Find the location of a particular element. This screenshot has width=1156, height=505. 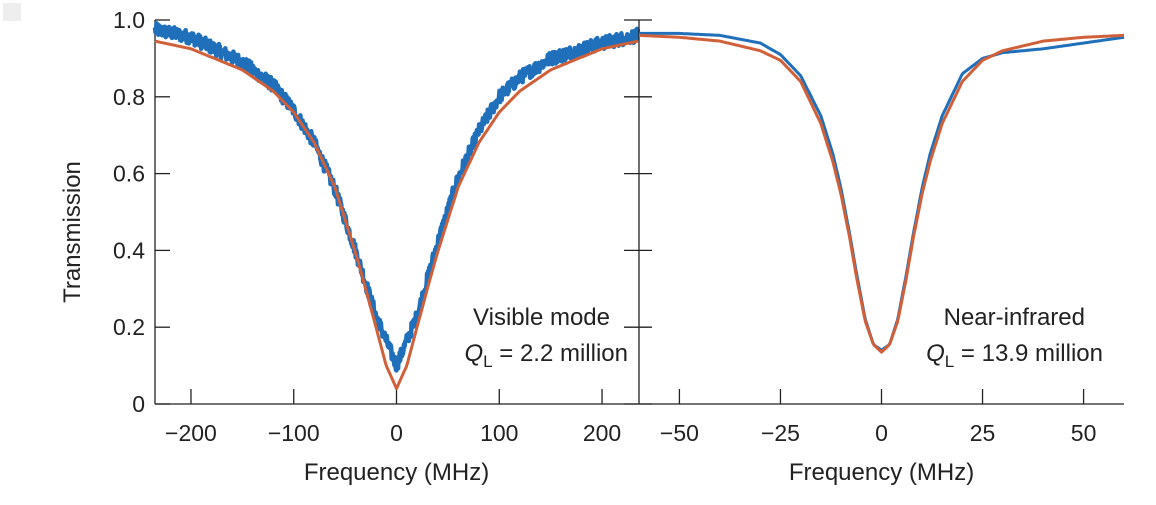

x-tick-label: −25 is located at coordinates (780, 433).